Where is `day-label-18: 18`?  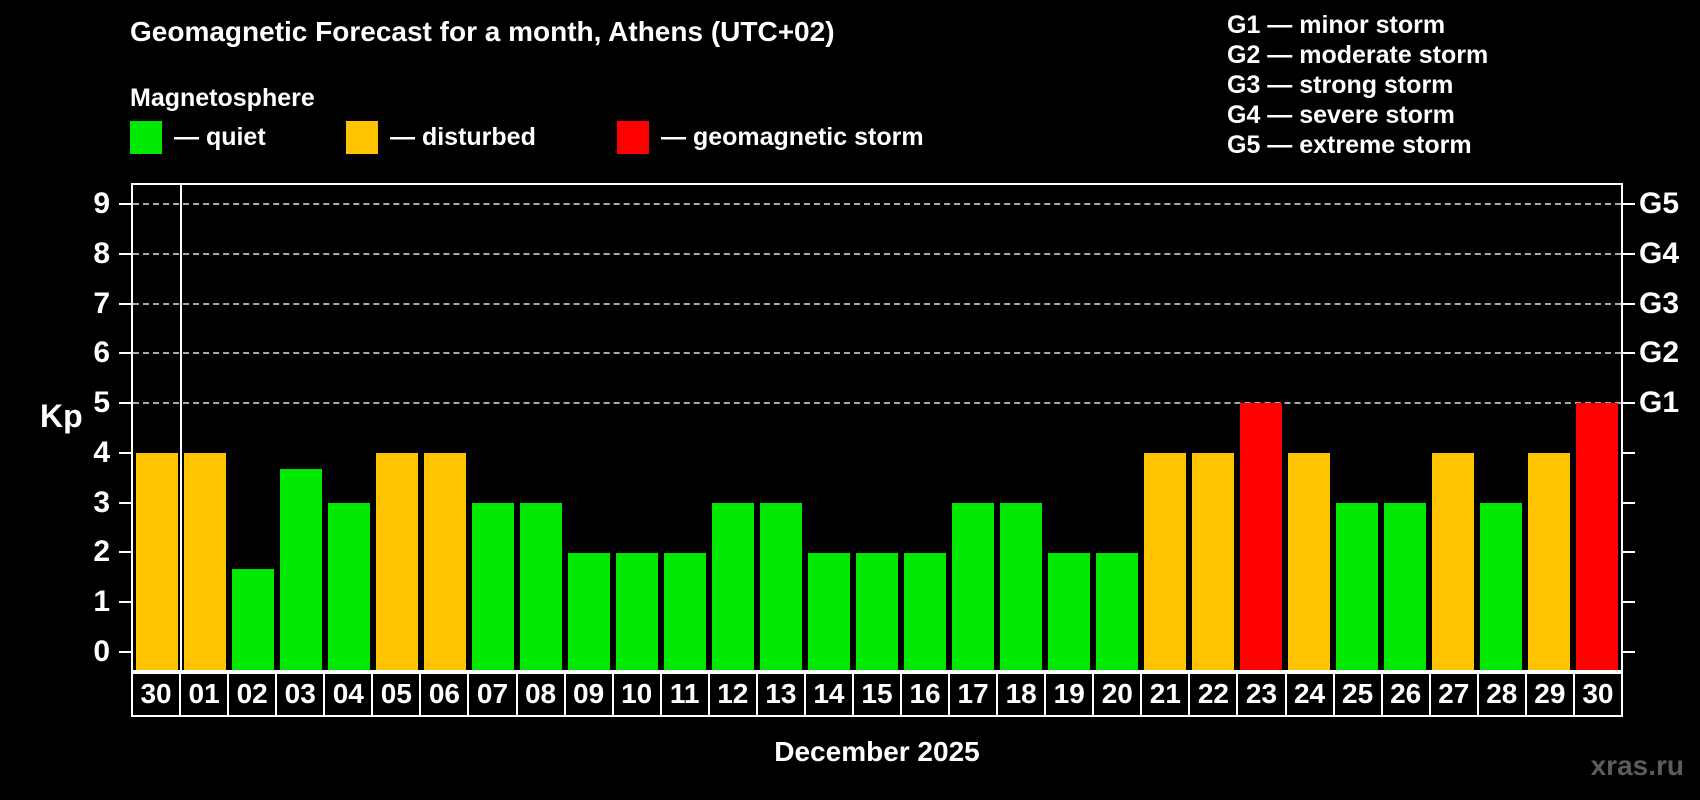 day-label-18: 18 is located at coordinates (1021, 694).